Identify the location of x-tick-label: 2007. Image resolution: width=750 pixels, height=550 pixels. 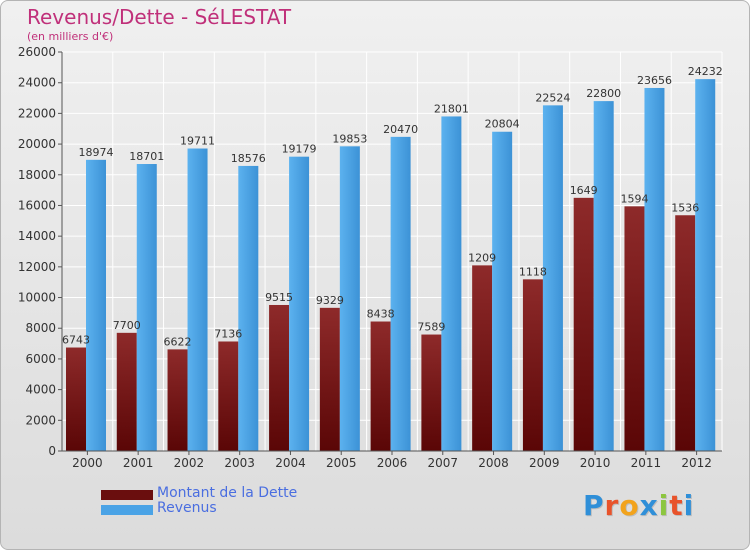
(442, 463).